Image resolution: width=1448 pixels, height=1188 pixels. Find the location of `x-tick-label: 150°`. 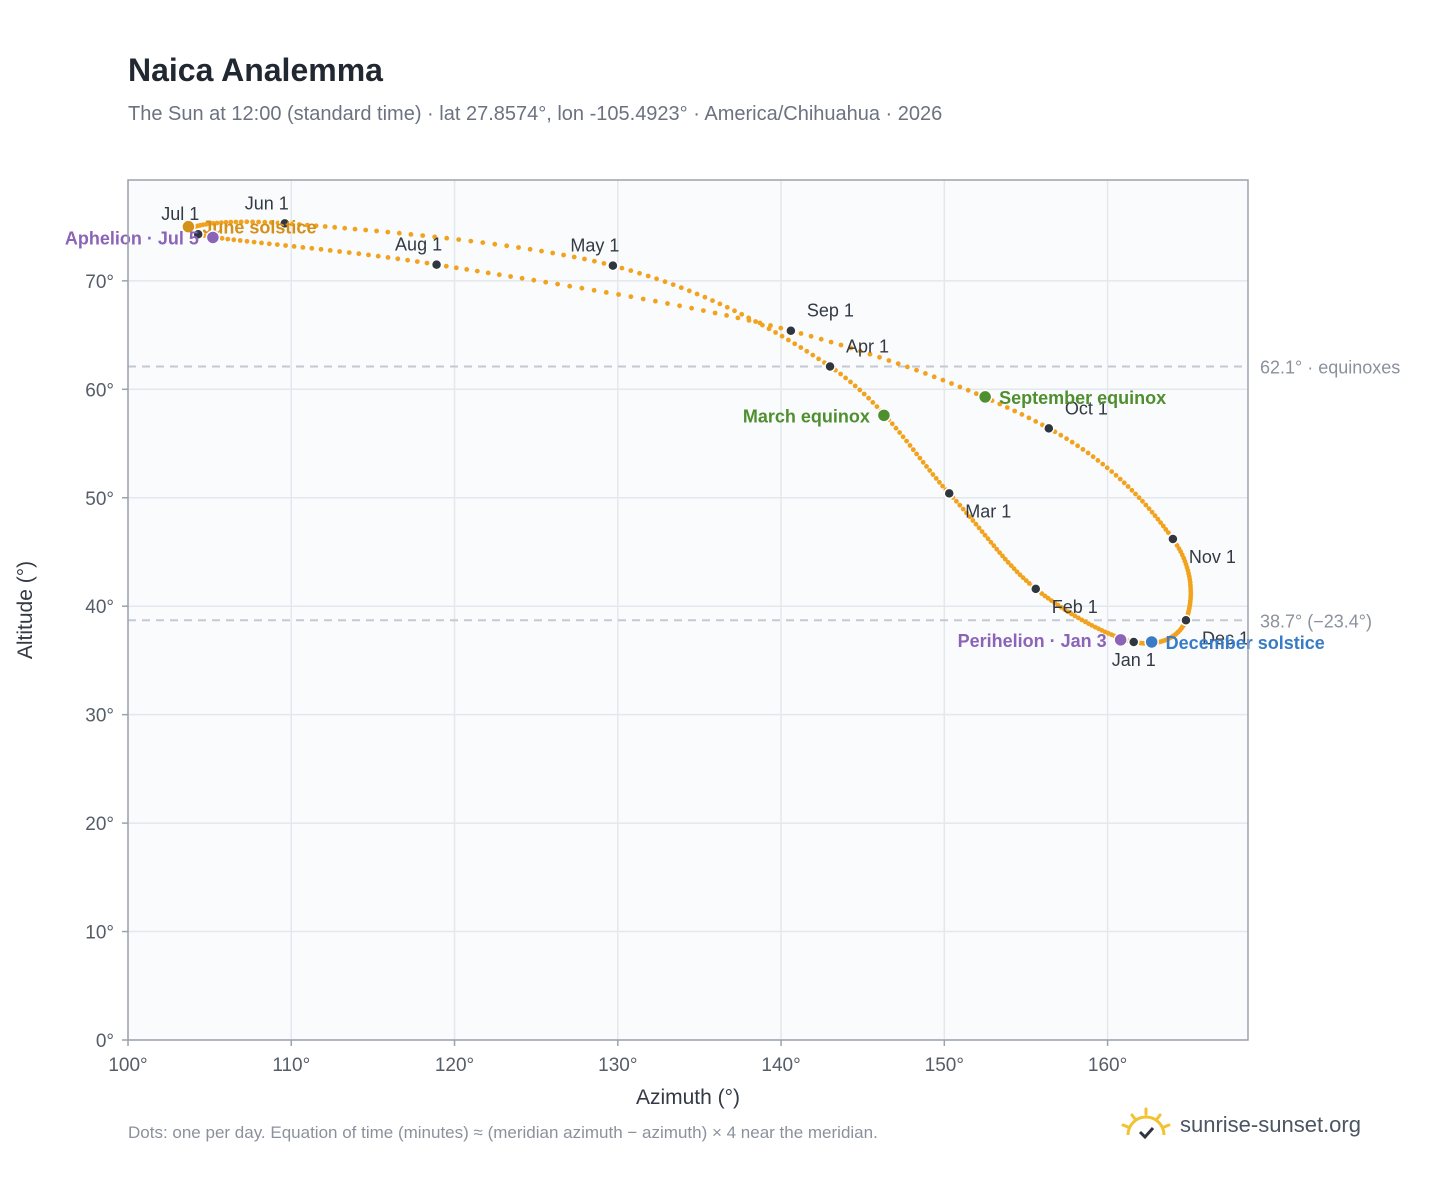

x-tick-label: 150° is located at coordinates (944, 1065).